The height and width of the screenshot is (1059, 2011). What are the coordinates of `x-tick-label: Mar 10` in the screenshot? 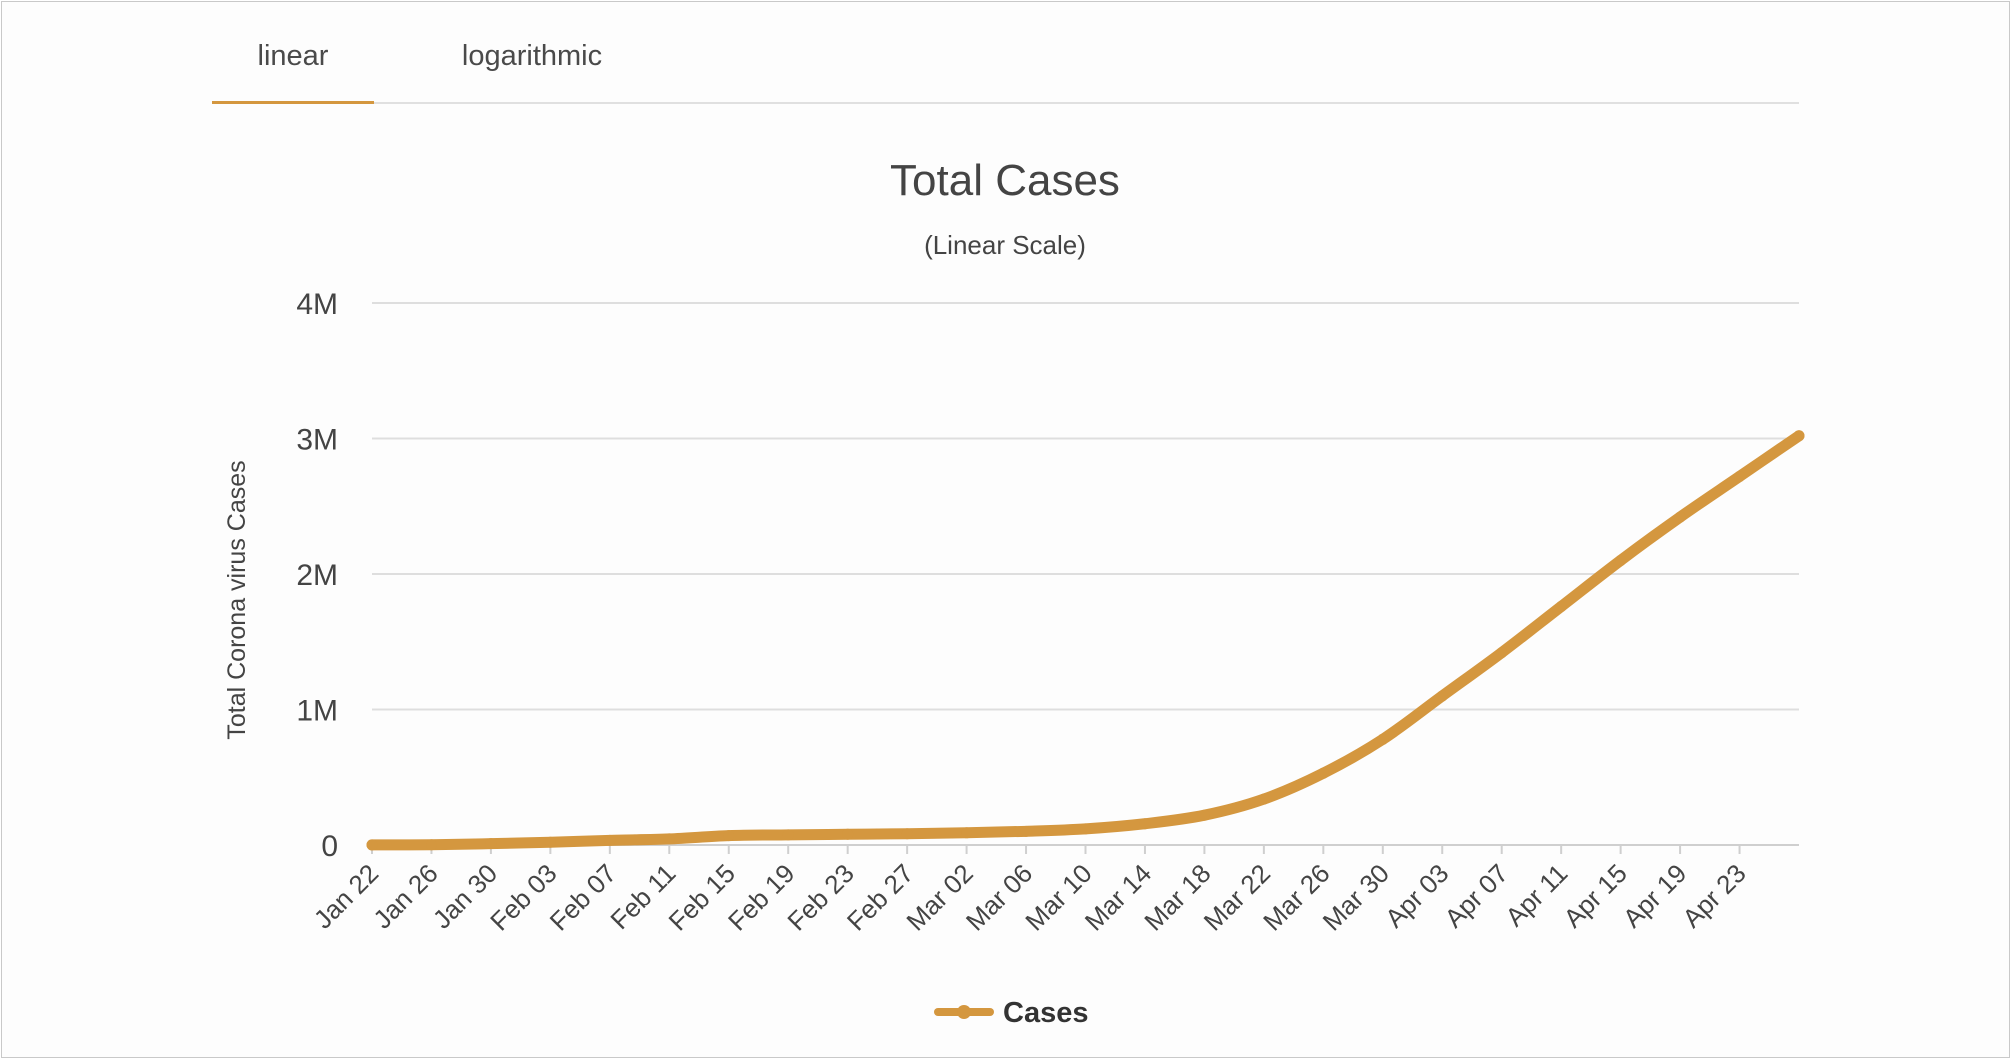 It's located at (1058, 897).